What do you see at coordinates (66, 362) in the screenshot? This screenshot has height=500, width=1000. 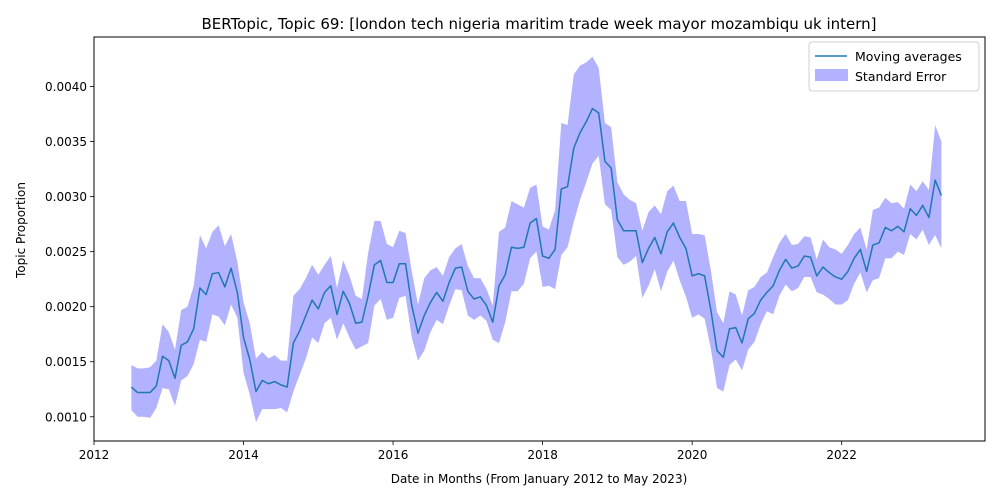 I see `y-tick-label: 0.0015` at bounding box center [66, 362].